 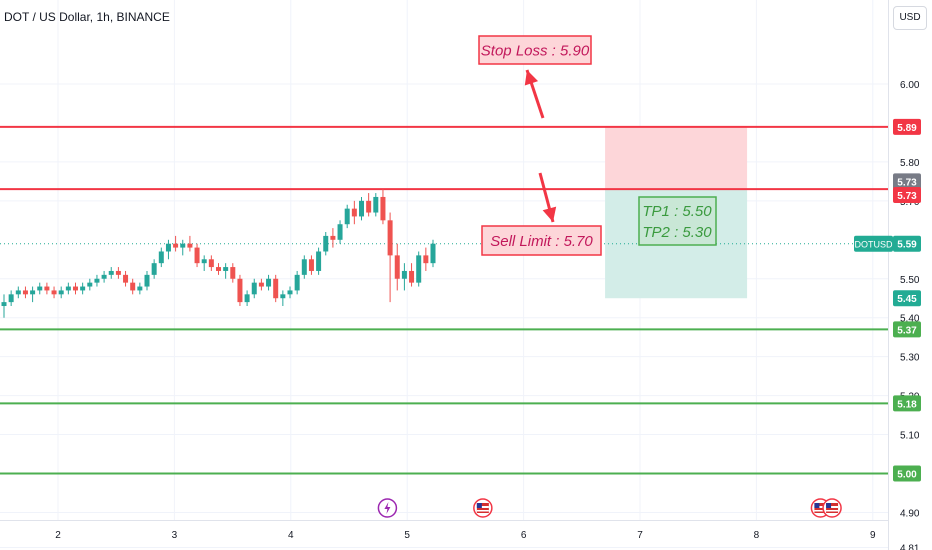 What do you see at coordinates (910, 18) in the screenshot?
I see `currency-button: USD` at bounding box center [910, 18].